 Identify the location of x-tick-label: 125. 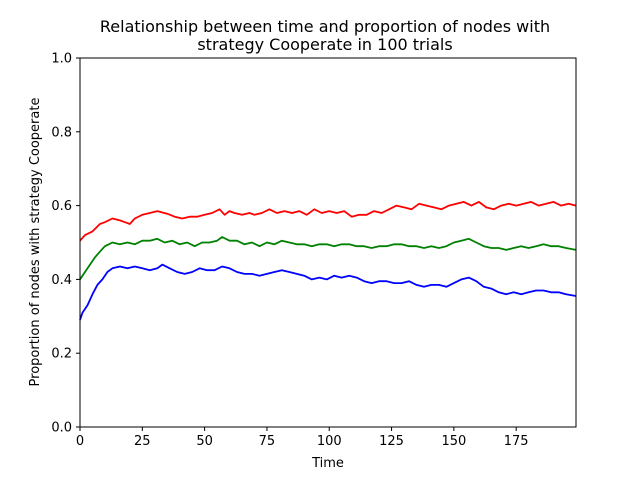
(391, 441).